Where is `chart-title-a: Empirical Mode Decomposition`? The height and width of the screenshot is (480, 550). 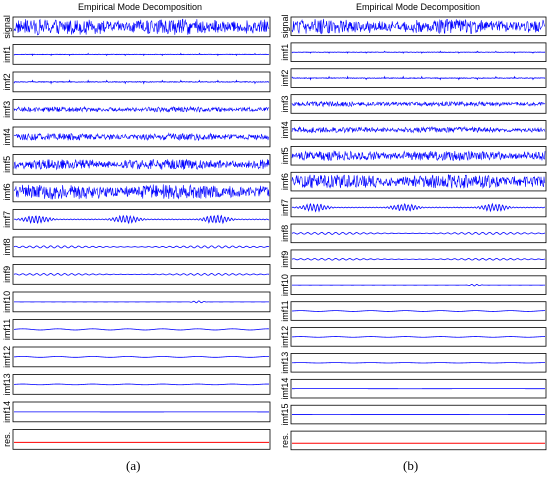 chart-title-a: Empirical Mode Decomposition is located at coordinates (140, 7).